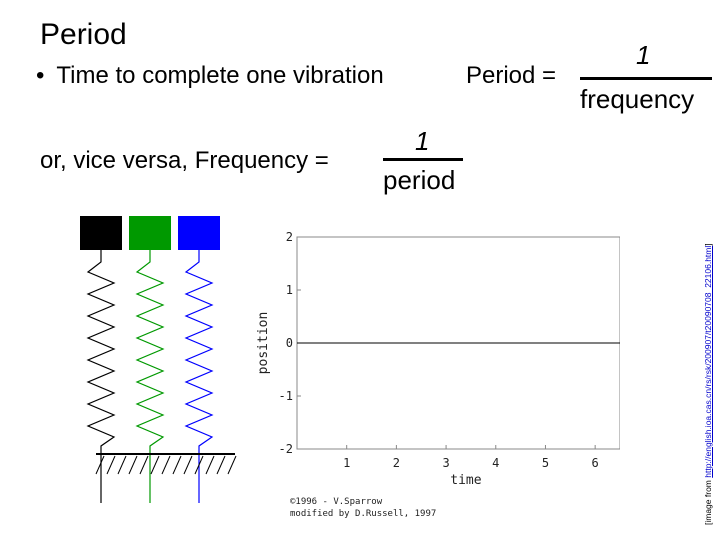 The image size is (720, 540). I want to click on period-formula-label: Period =, so click(511, 75).